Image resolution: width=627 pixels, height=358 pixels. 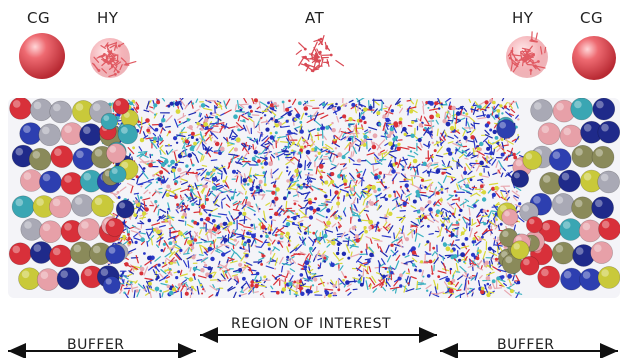 What do you see at coordinates (108, 18) in the screenshot?
I see `hy-left-label: HY` at bounding box center [108, 18].